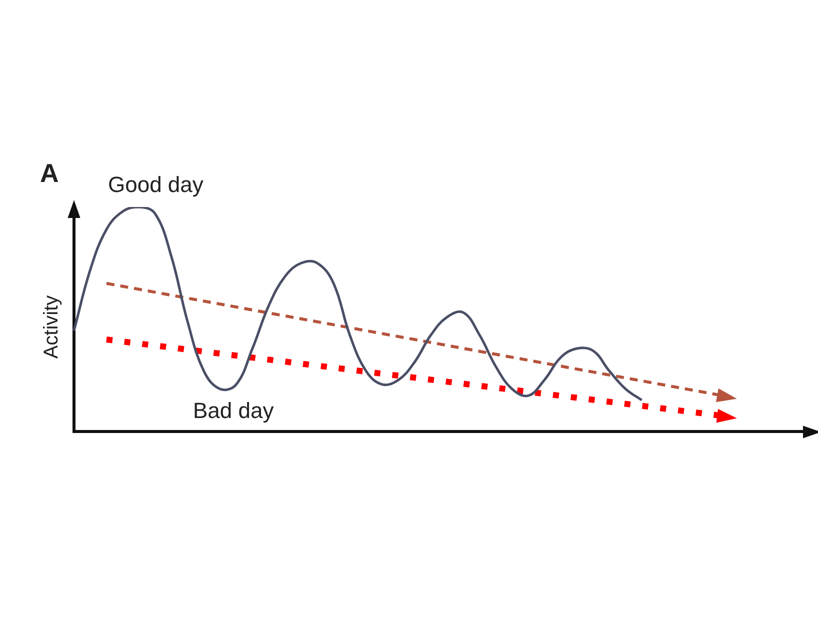  What do you see at coordinates (49, 173) in the screenshot?
I see `text: A` at bounding box center [49, 173].